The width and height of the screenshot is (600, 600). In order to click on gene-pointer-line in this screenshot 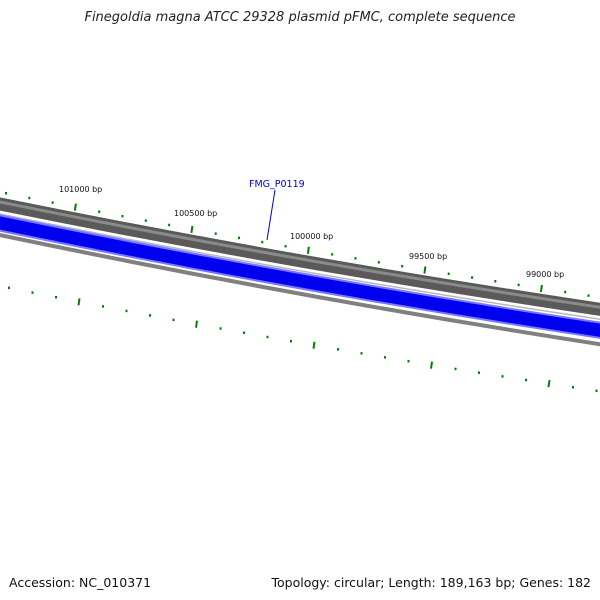, I will do `click(271, 215)`.